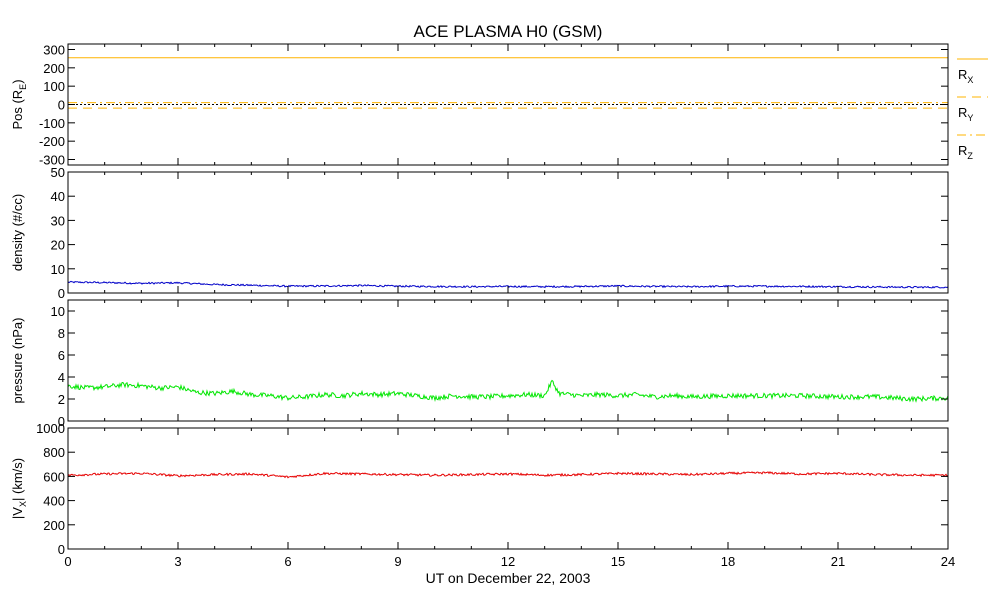 Image resolution: width=993 pixels, height=600 pixels. Describe the element at coordinates (838, 561) in the screenshot. I see `x-tick-label: 21` at that location.